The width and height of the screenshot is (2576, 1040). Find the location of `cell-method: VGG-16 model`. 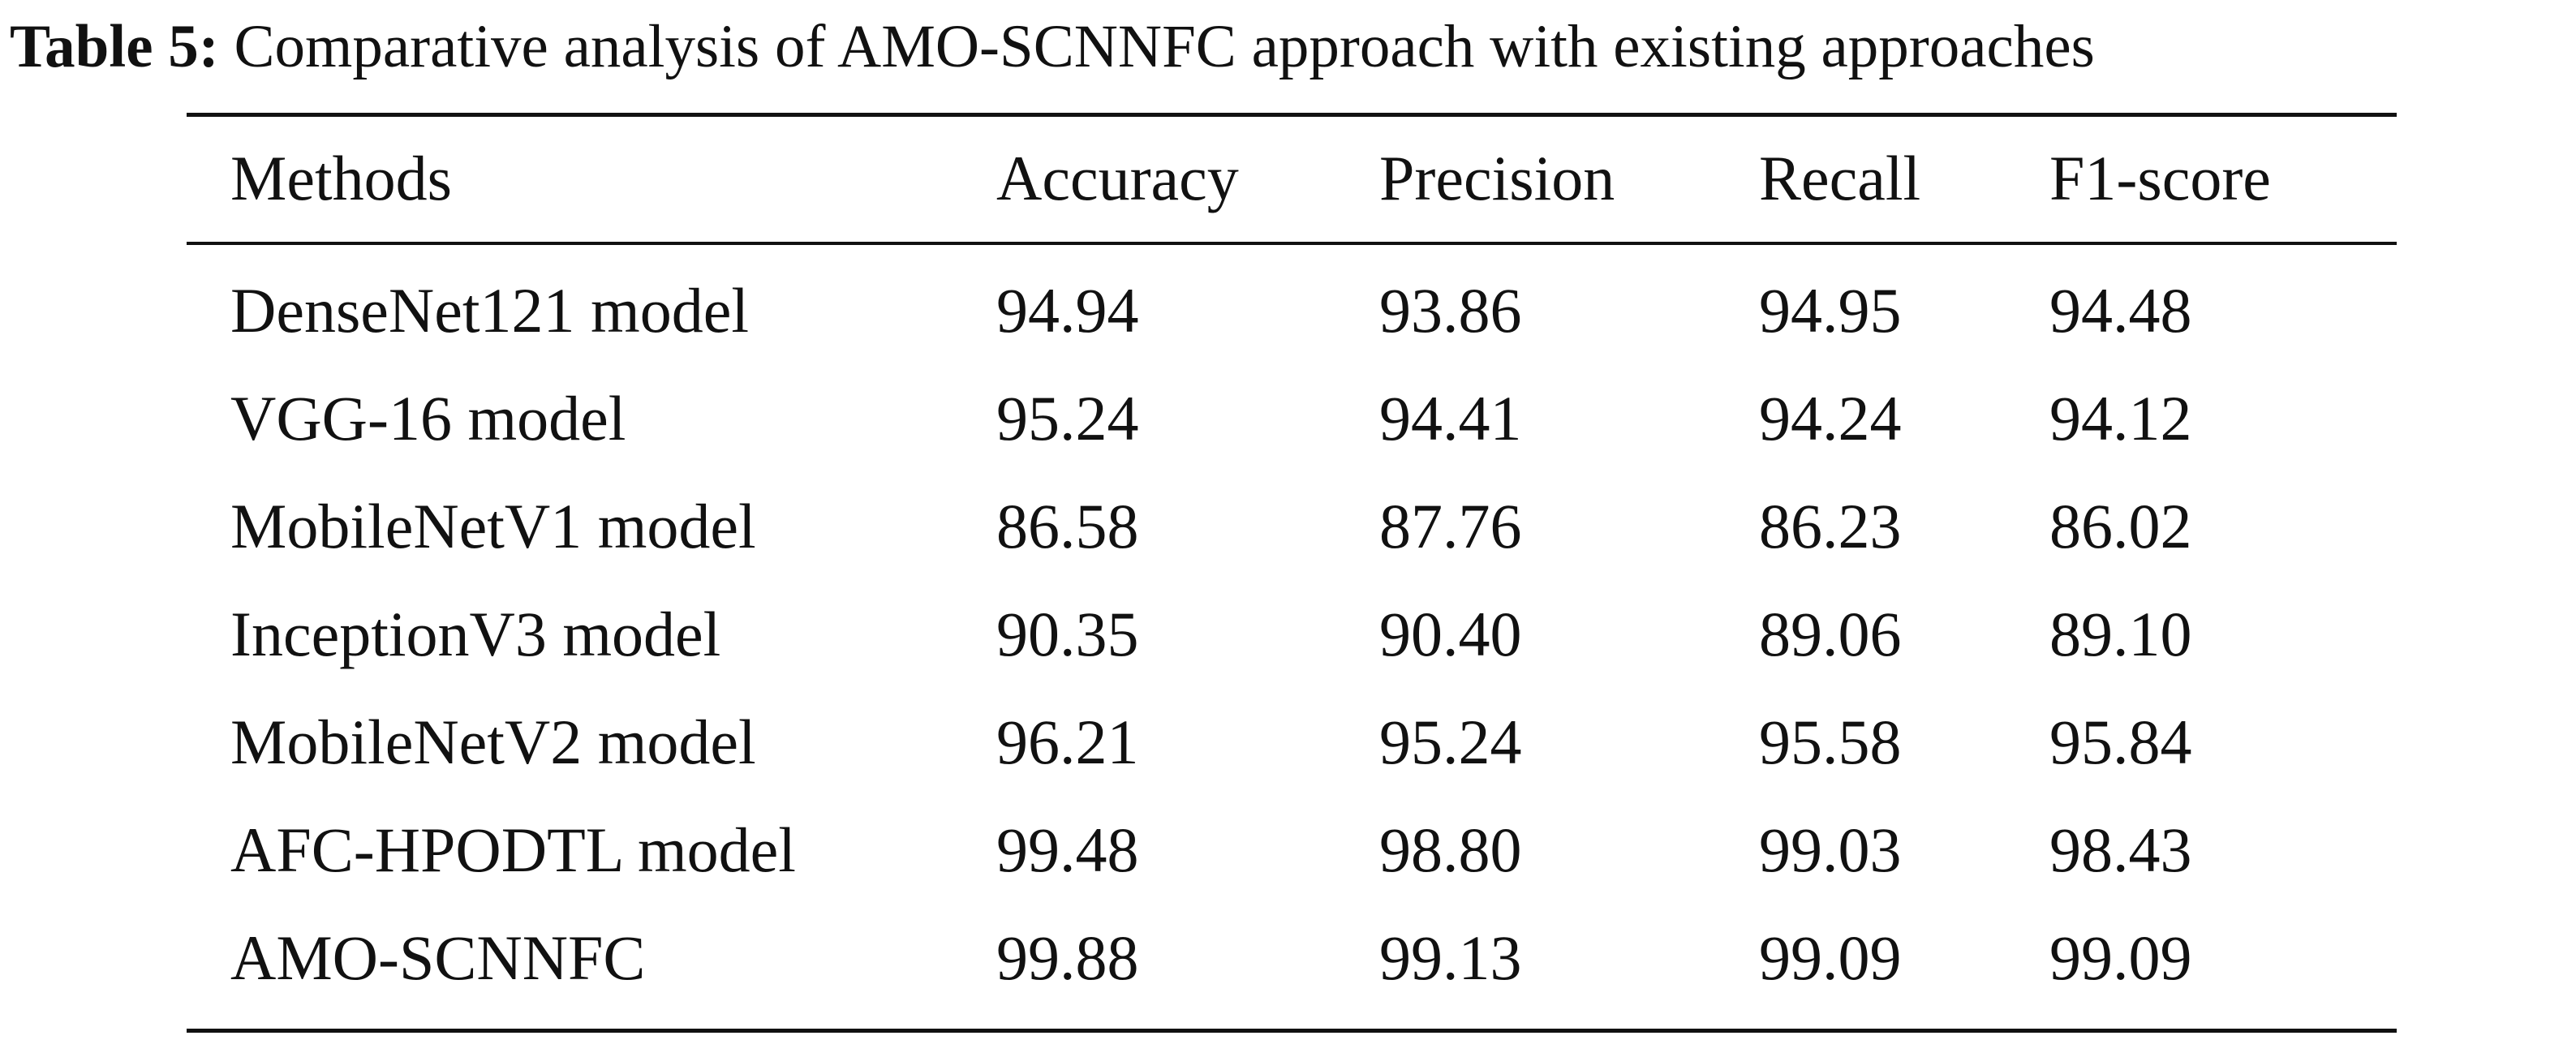

cell-method: VGG-16 model is located at coordinates (428, 418).